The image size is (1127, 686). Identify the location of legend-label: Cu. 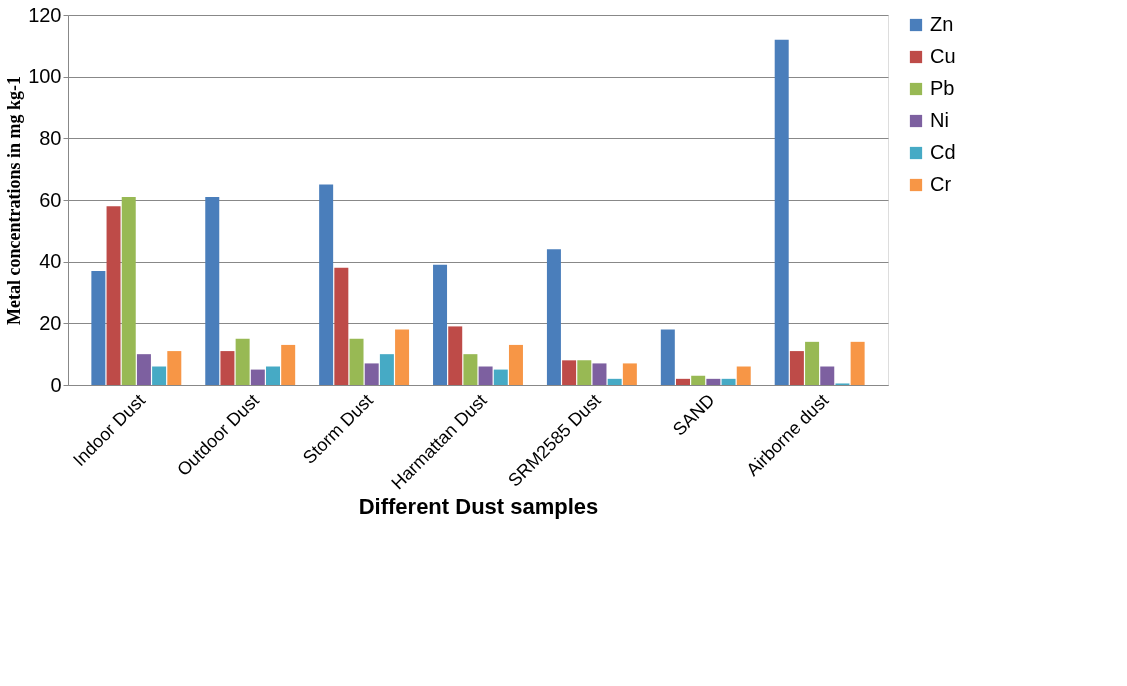
(943, 56).